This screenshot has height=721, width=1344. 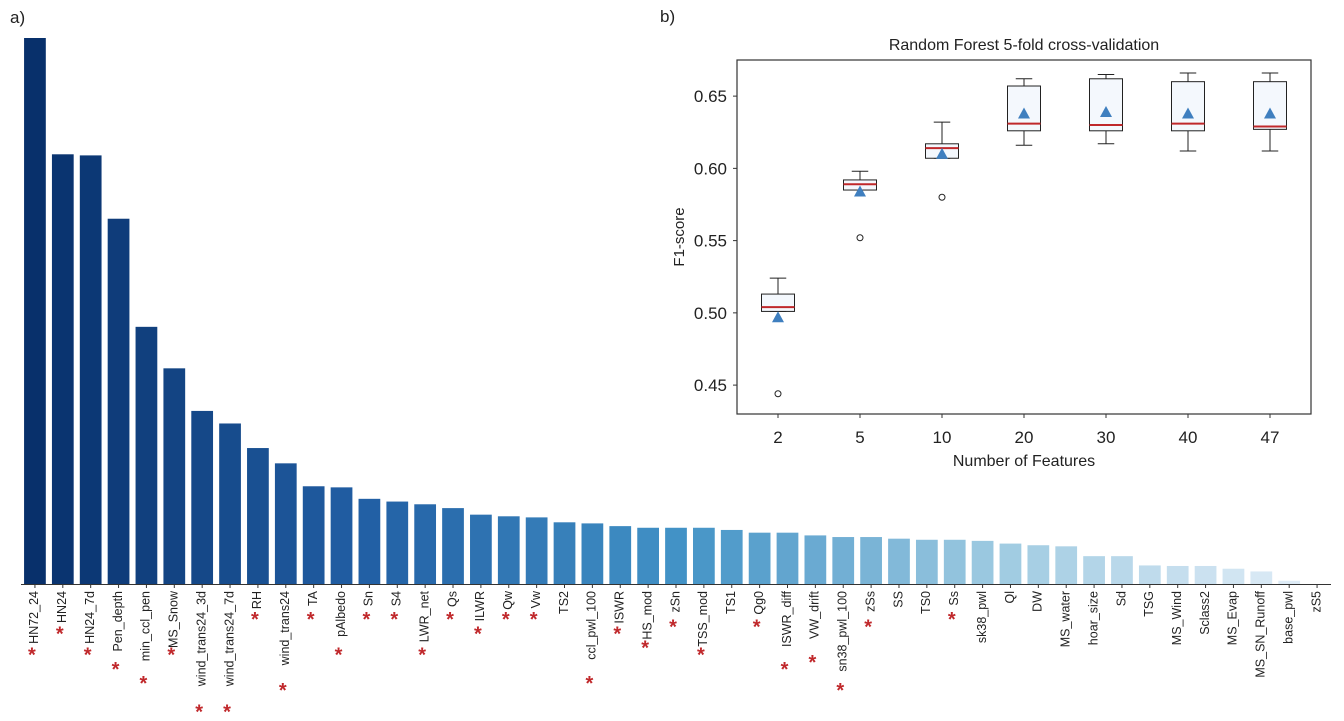 What do you see at coordinates (899, 561) in the screenshot?
I see `bar-SS` at bounding box center [899, 561].